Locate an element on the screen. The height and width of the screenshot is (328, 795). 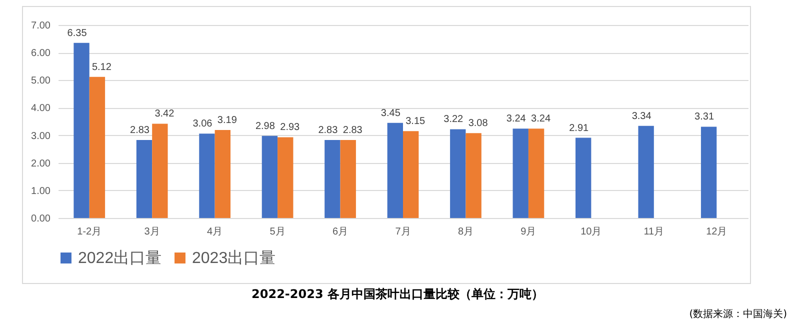
data-label: 3.31 is located at coordinates (704, 117).